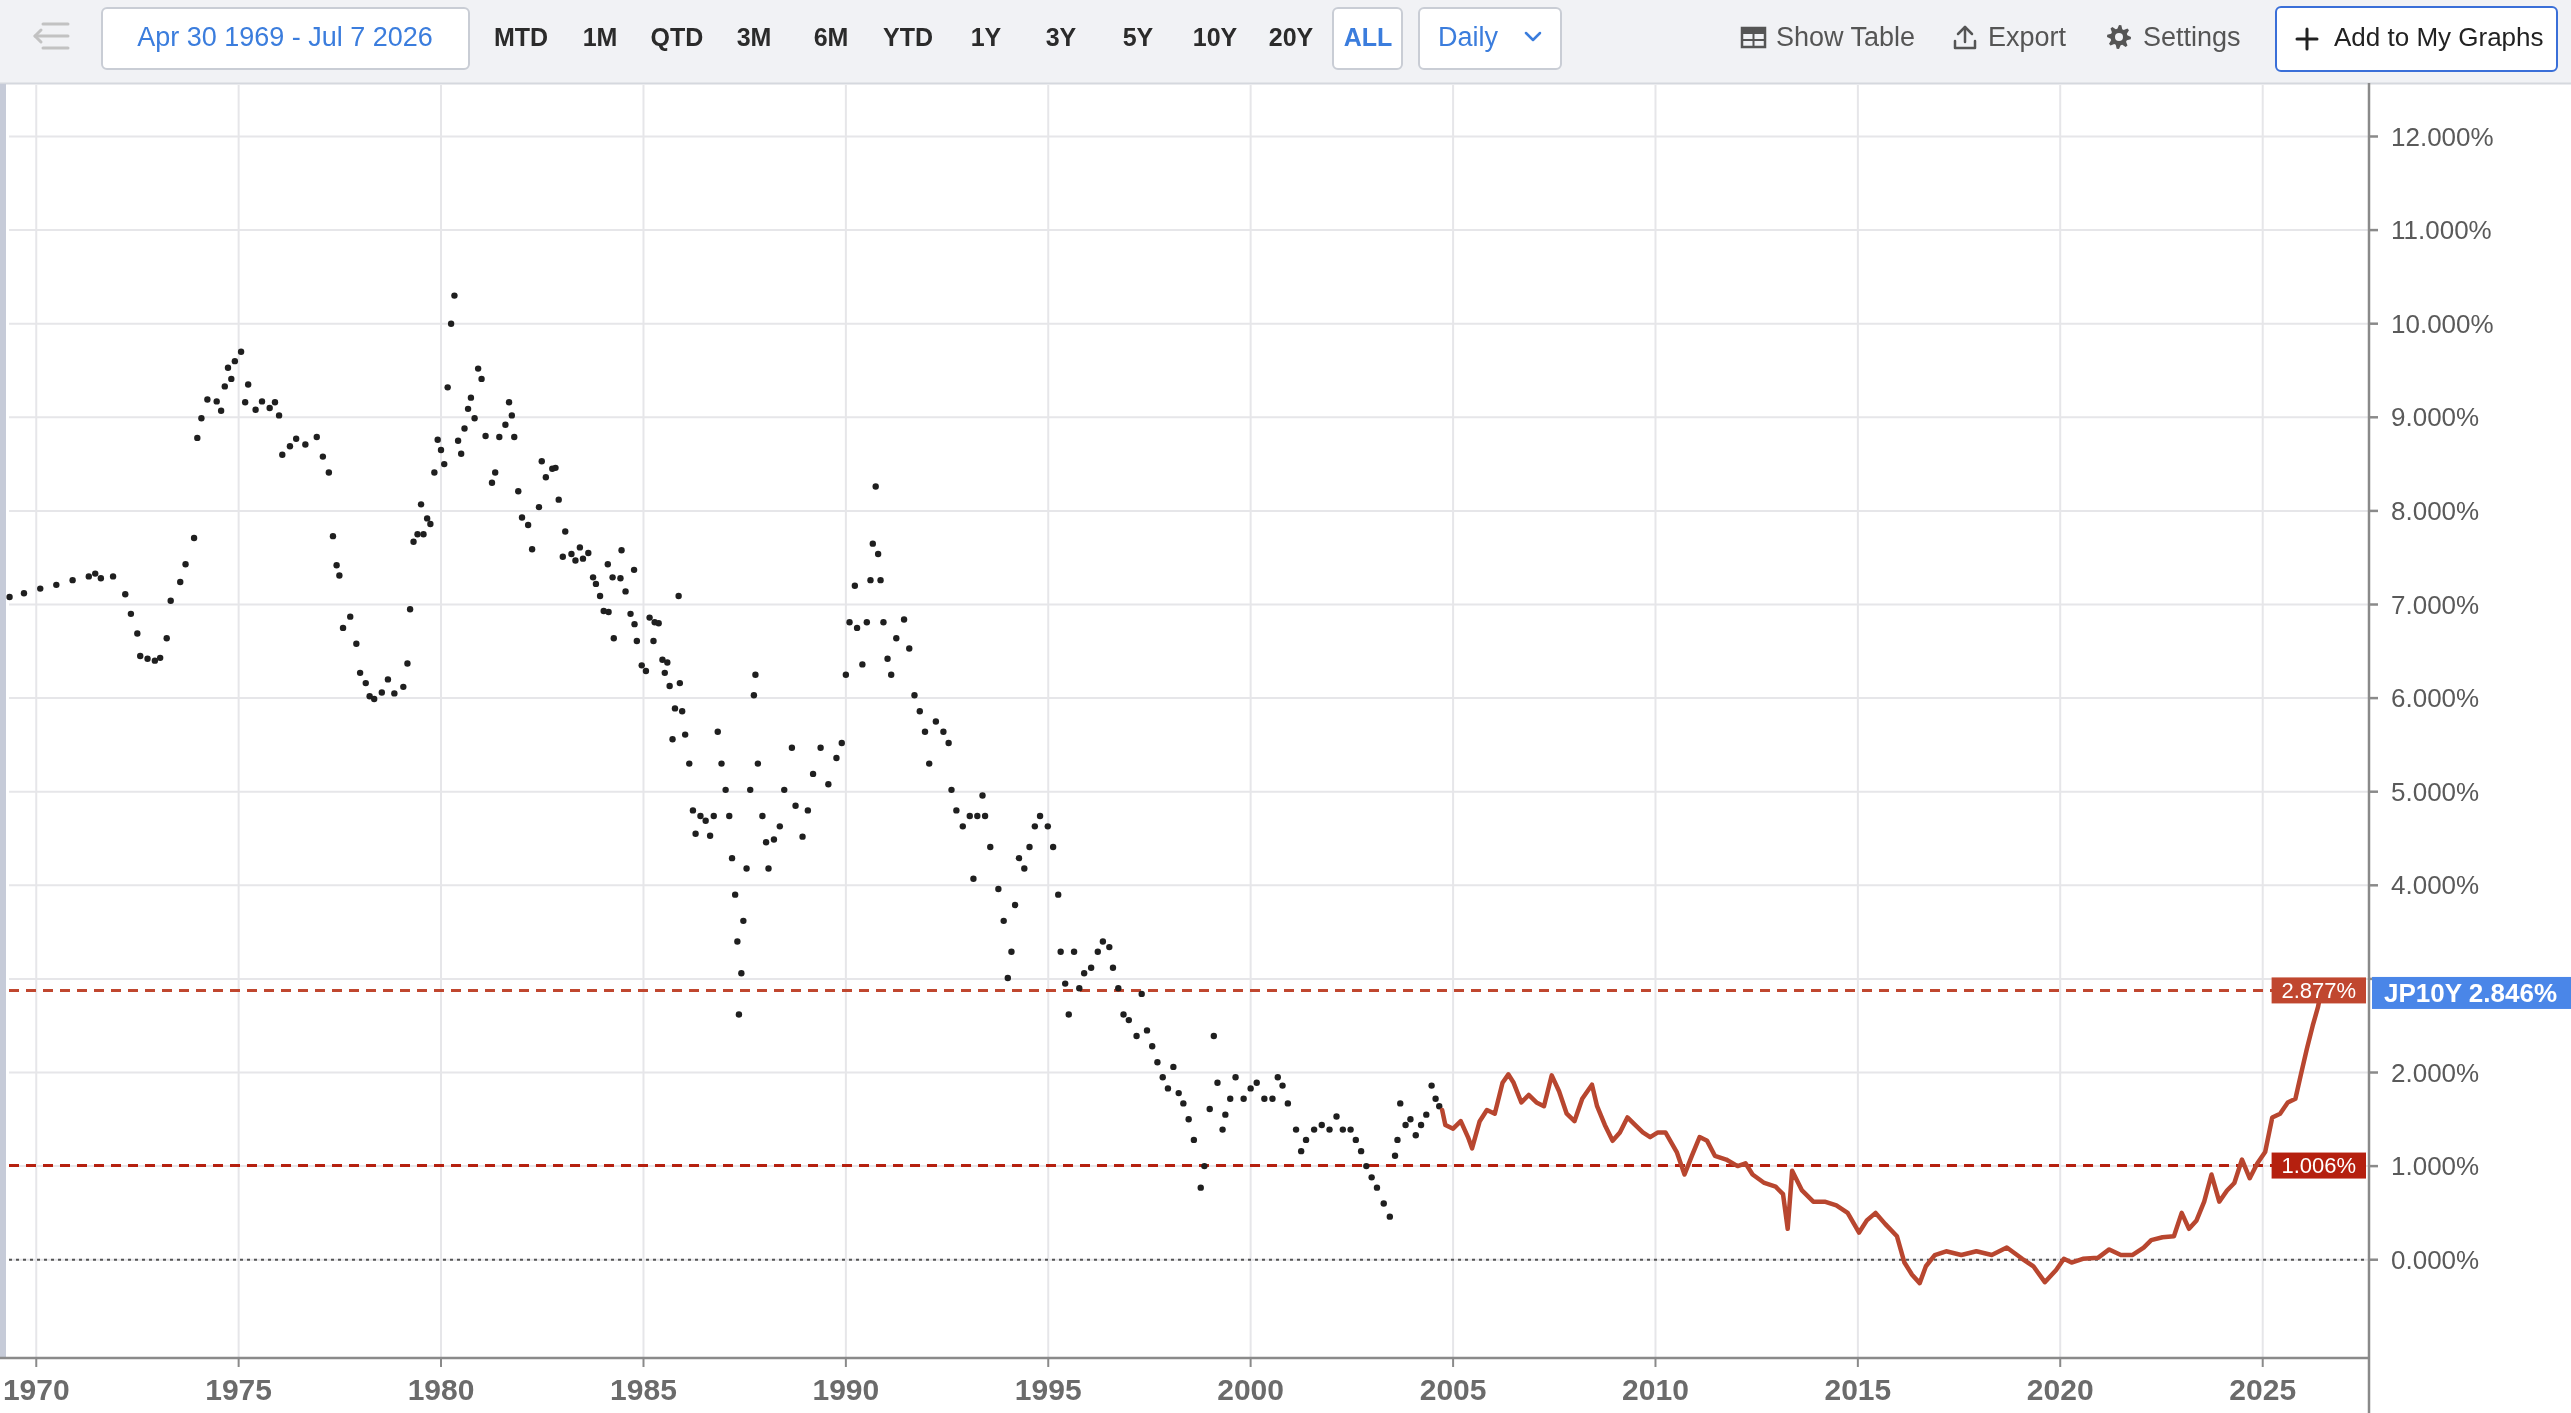 Image resolution: width=2571 pixels, height=1413 pixels. I want to click on x-tick-label: 1995, so click(1048, 1389).